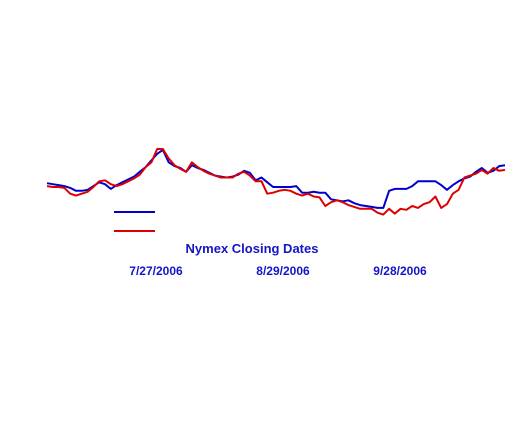 The height and width of the screenshot is (437, 521). What do you see at coordinates (283, 271) in the screenshot?
I see `x-tick-label: 8/29/2006` at bounding box center [283, 271].